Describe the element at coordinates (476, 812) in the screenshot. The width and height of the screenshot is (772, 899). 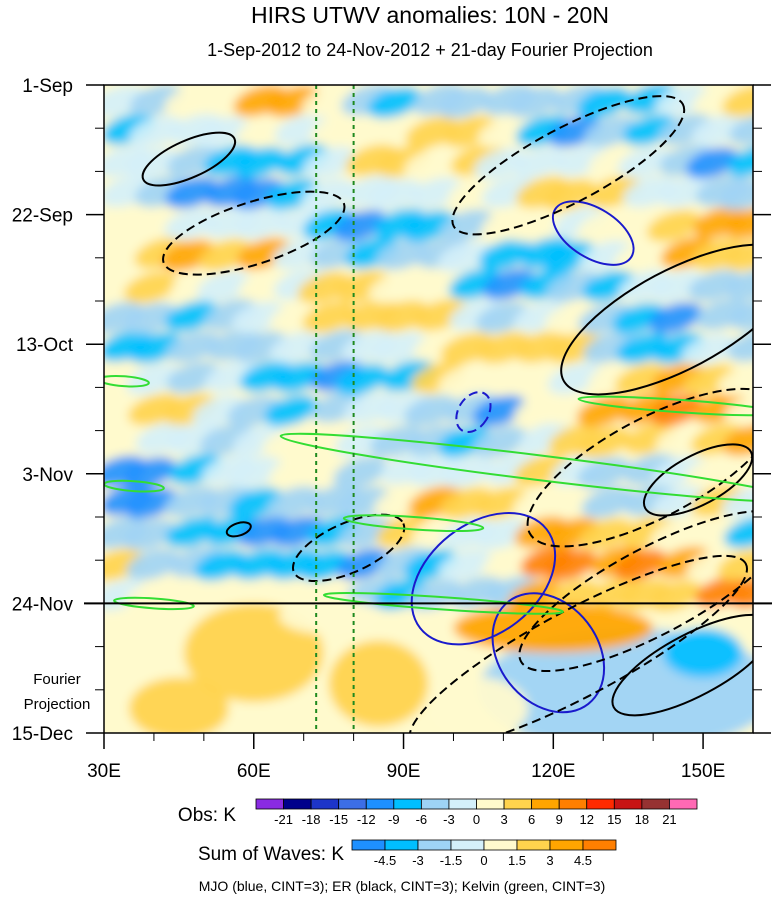
I see `obs-colorbar: -21 -18 -15 -12 -9 -6 -3 0 3 6 9 12 15 18 21` at that location.